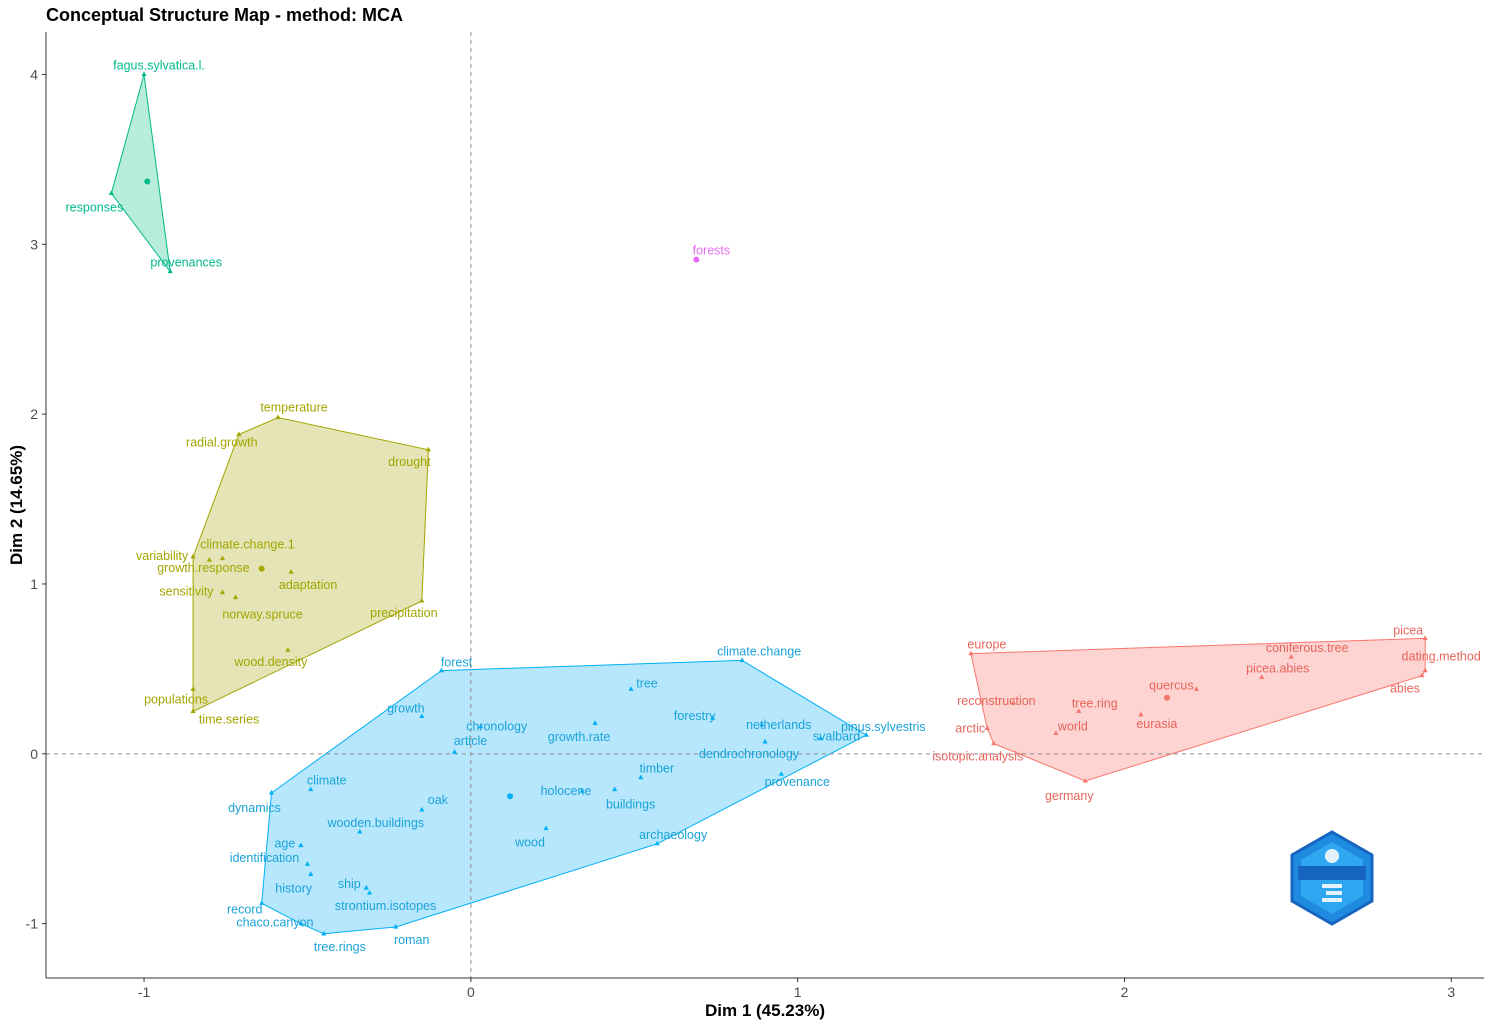  What do you see at coordinates (497, 727) in the screenshot?
I see `label-chronology: chronology` at bounding box center [497, 727].